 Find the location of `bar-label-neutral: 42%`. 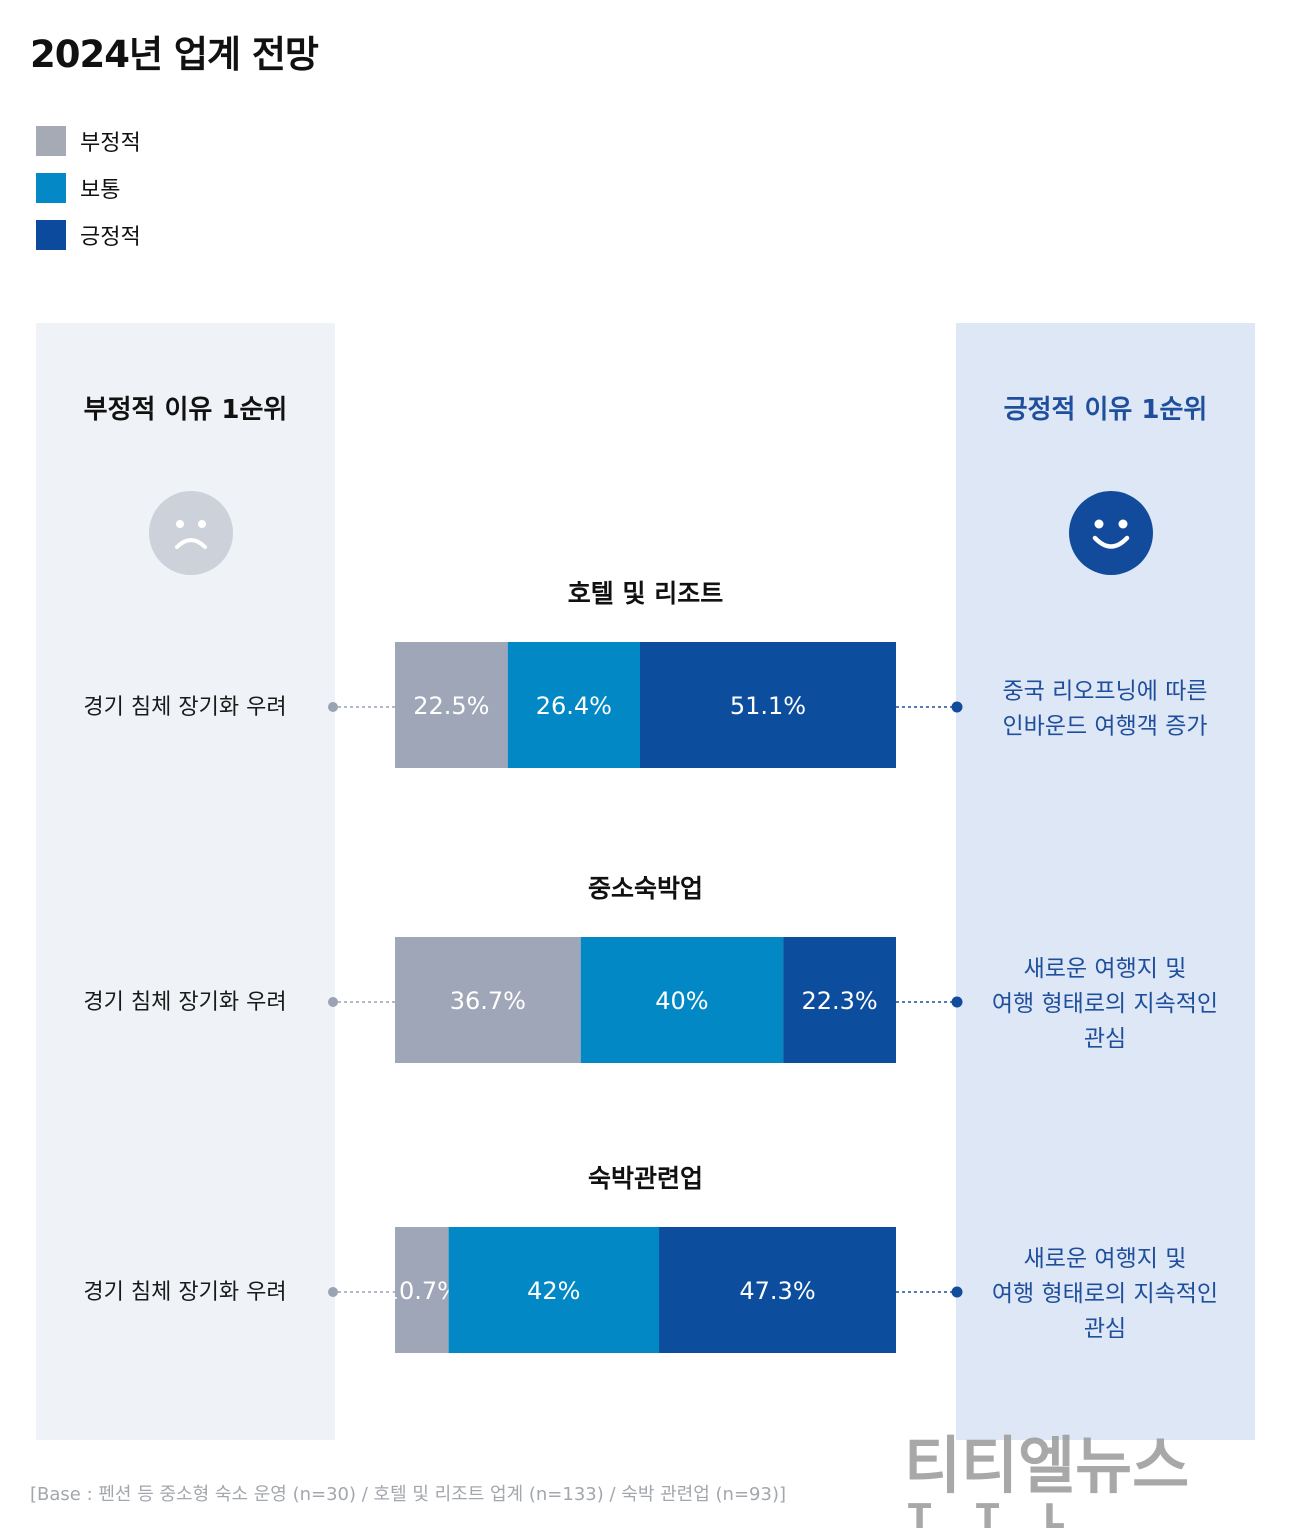

bar-label-neutral: 42% is located at coordinates (553, 1291).